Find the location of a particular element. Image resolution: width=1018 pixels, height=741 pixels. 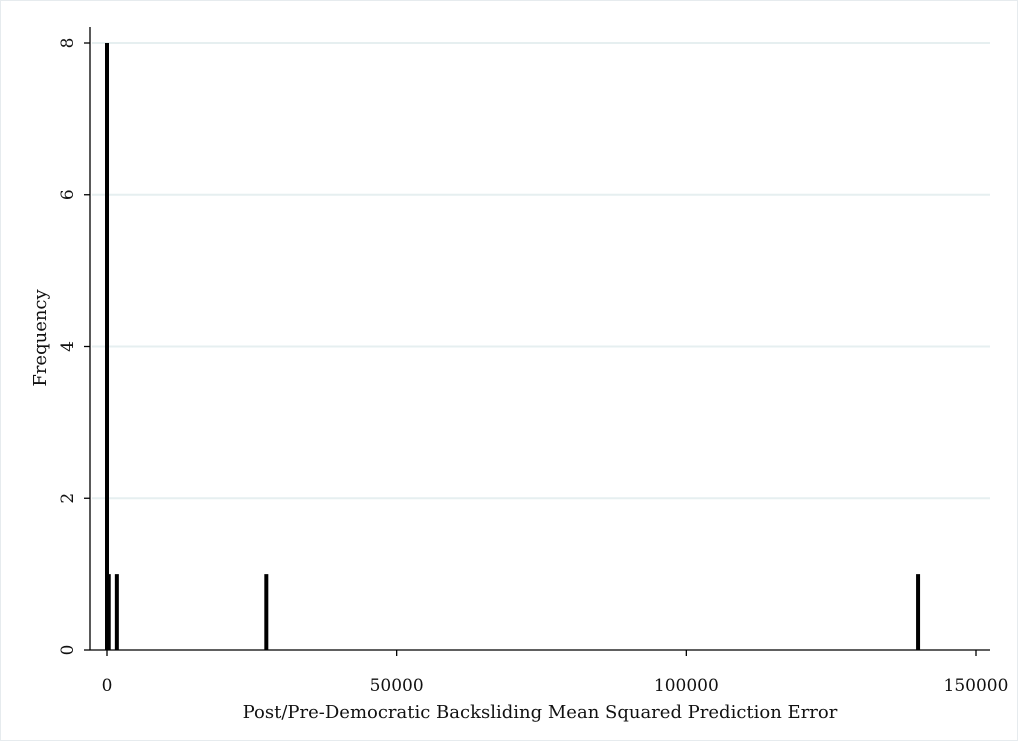

x-tick-label-100000: 100000 is located at coordinates (686, 686).